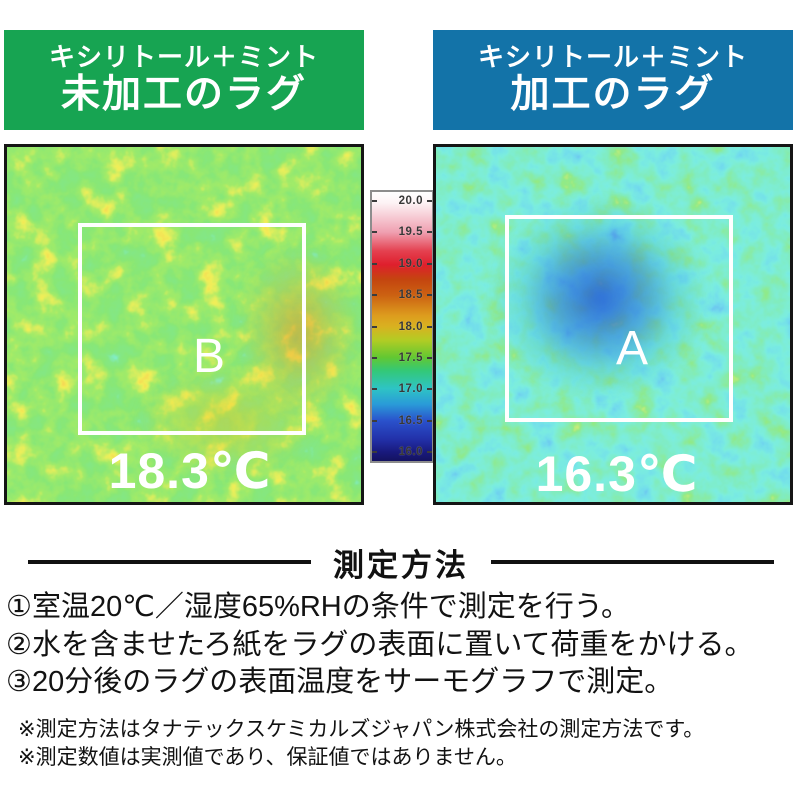 Image resolution: width=800 pixels, height=800 pixels. I want to click on scale-step: 17.5, so click(402, 358).